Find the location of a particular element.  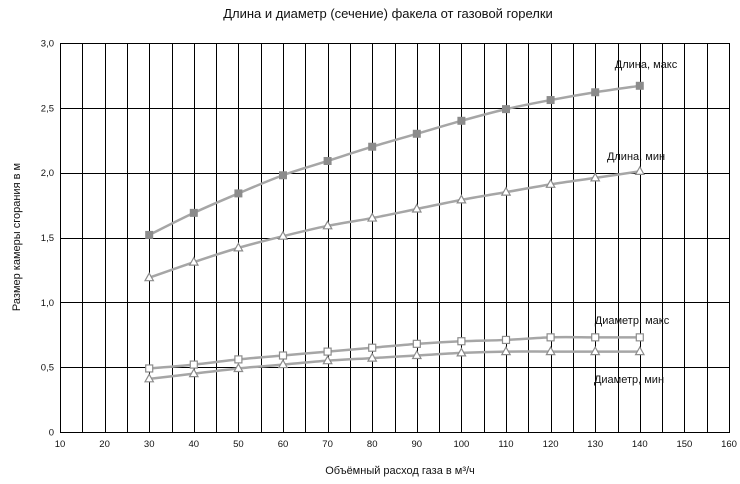

x-axis-label: Объёмный расход газа в м³/ч is located at coordinates (400, 471).